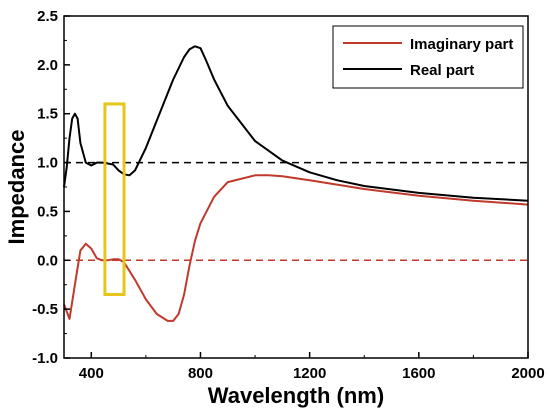 This screenshot has width=550, height=415. I want to click on y-tick-label: 2.0, so click(47, 65).